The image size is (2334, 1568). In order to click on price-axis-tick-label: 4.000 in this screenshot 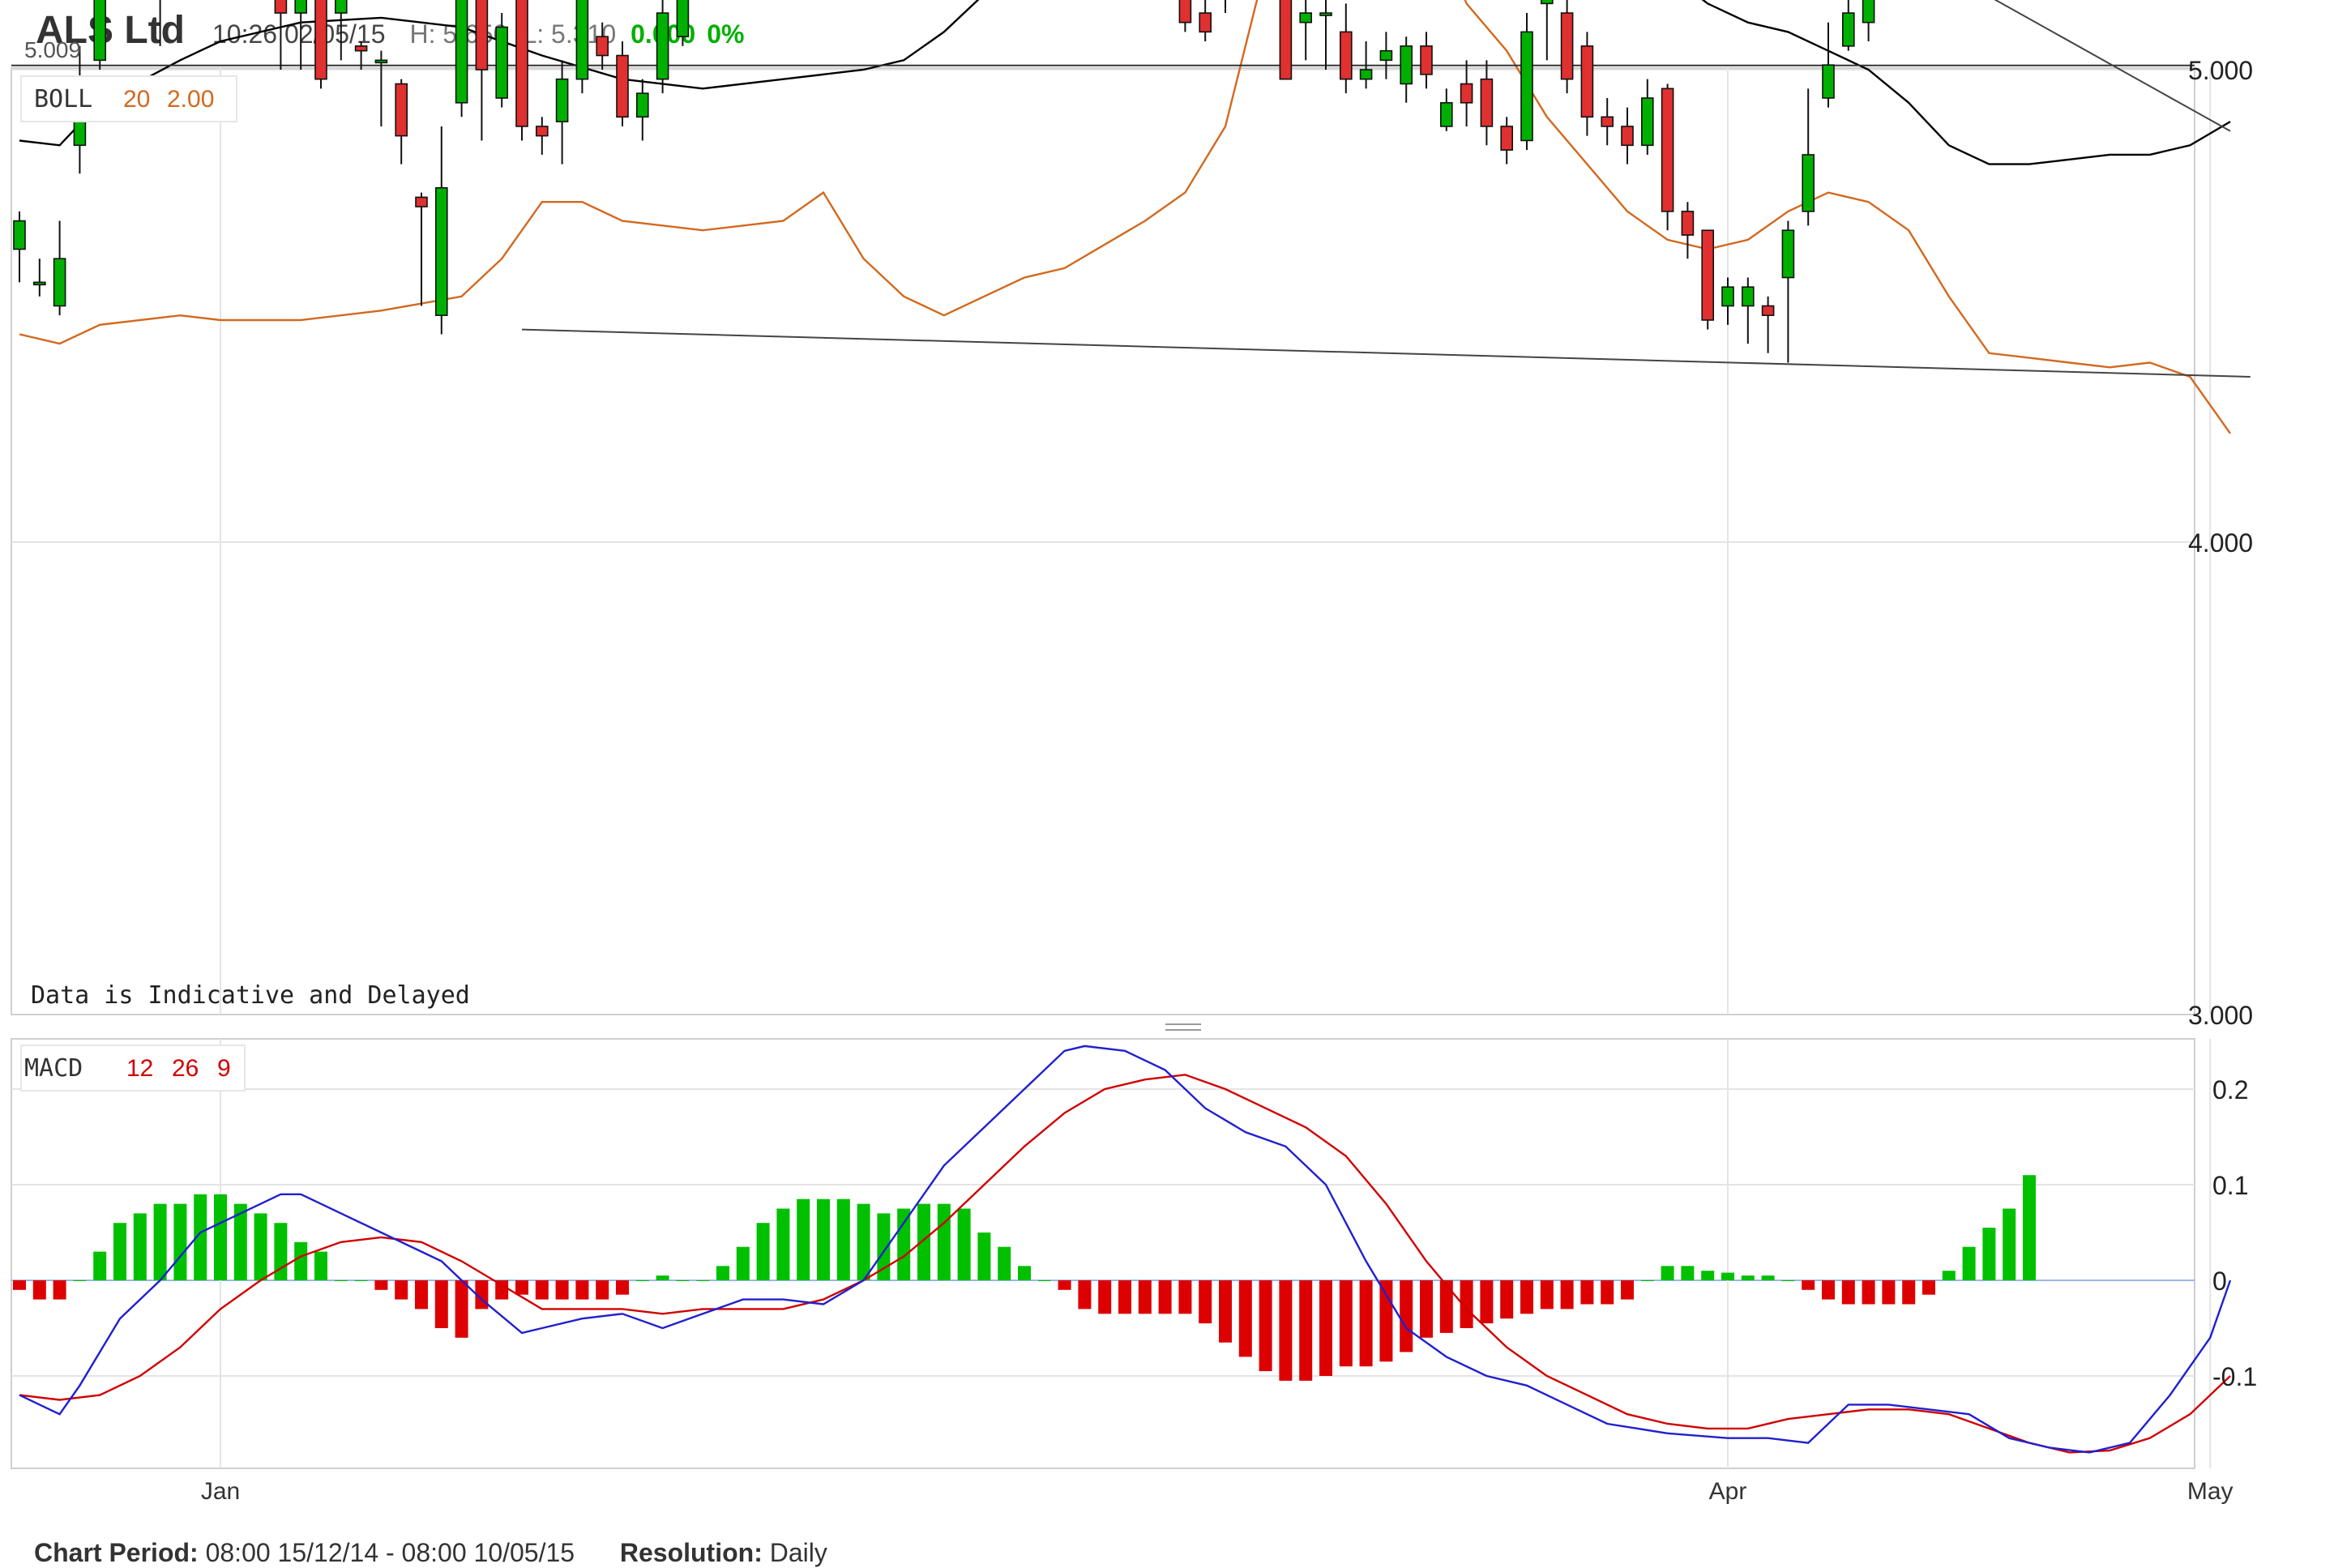, I will do `click(2220, 543)`.